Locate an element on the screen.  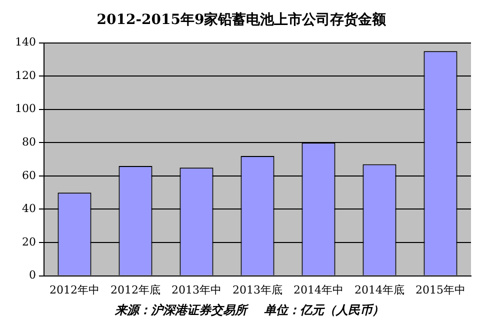
x-tick-label: 2015年中 is located at coordinates (441, 289).